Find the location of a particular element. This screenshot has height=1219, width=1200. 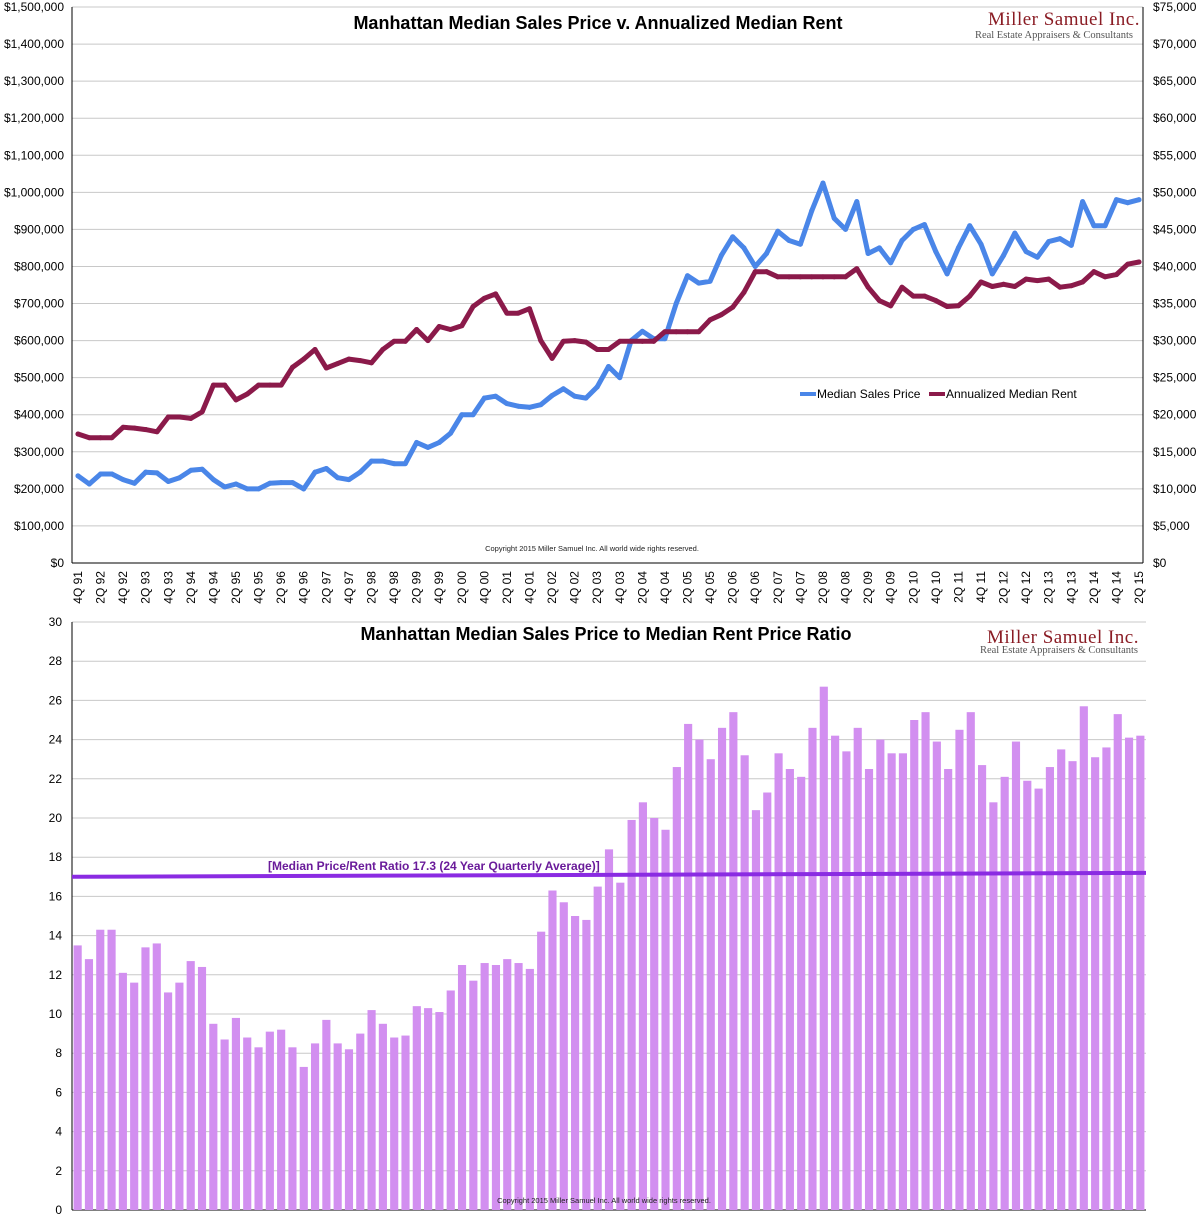

right-axis-tick-label: $15,000 is located at coordinates (1175, 452).